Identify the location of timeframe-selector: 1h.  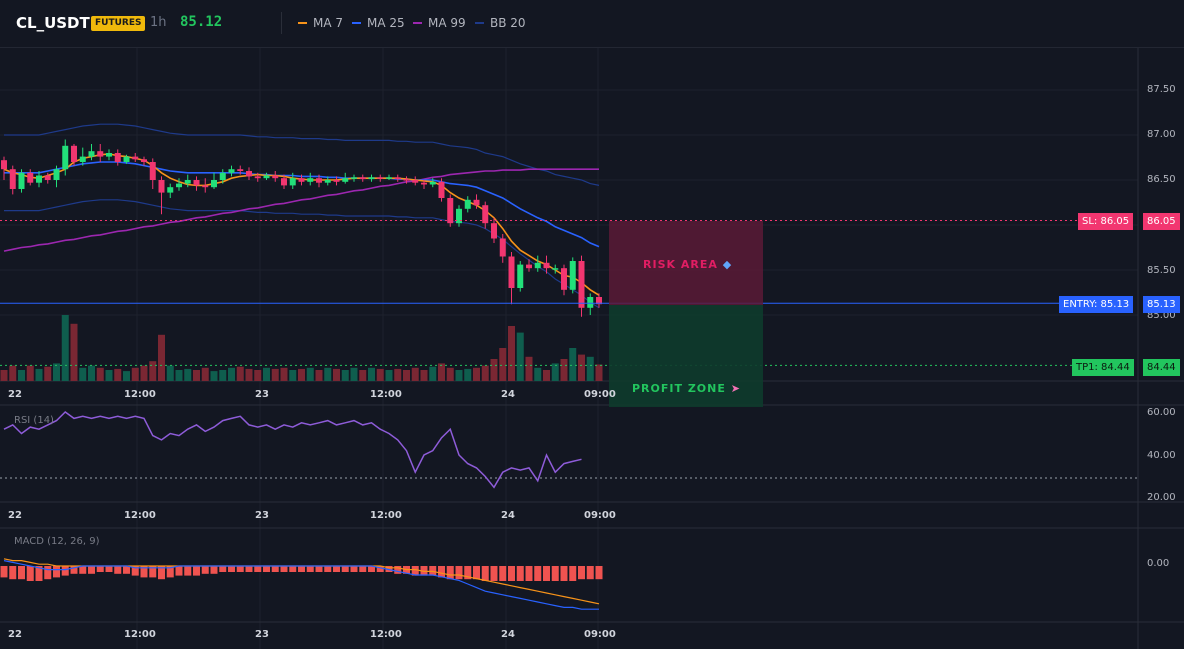
(158, 22).